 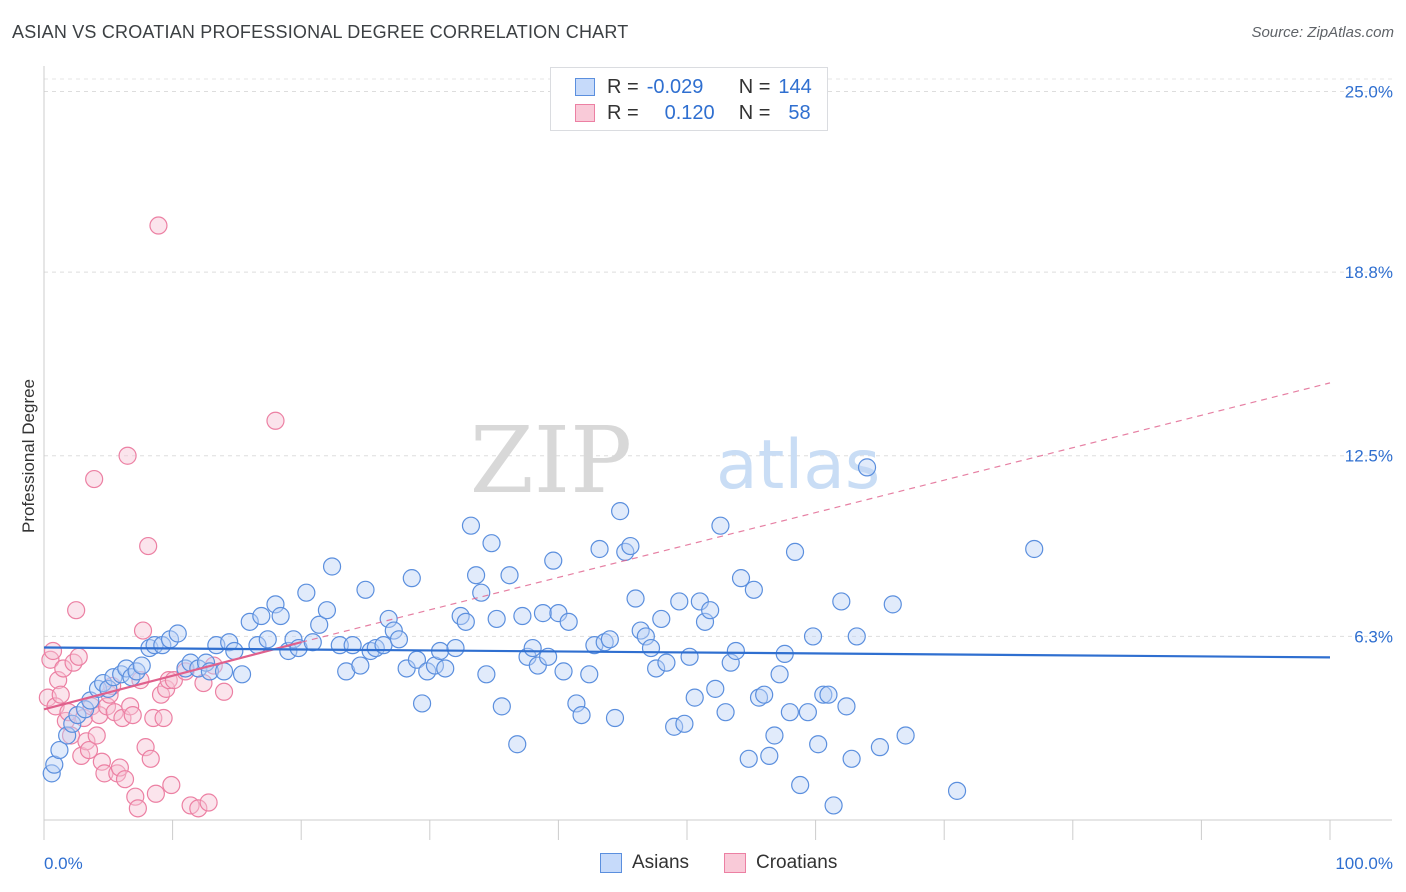 What do you see at coordinates (644, 863) in the screenshot?
I see `legend-item-asians: Asians` at bounding box center [644, 863].